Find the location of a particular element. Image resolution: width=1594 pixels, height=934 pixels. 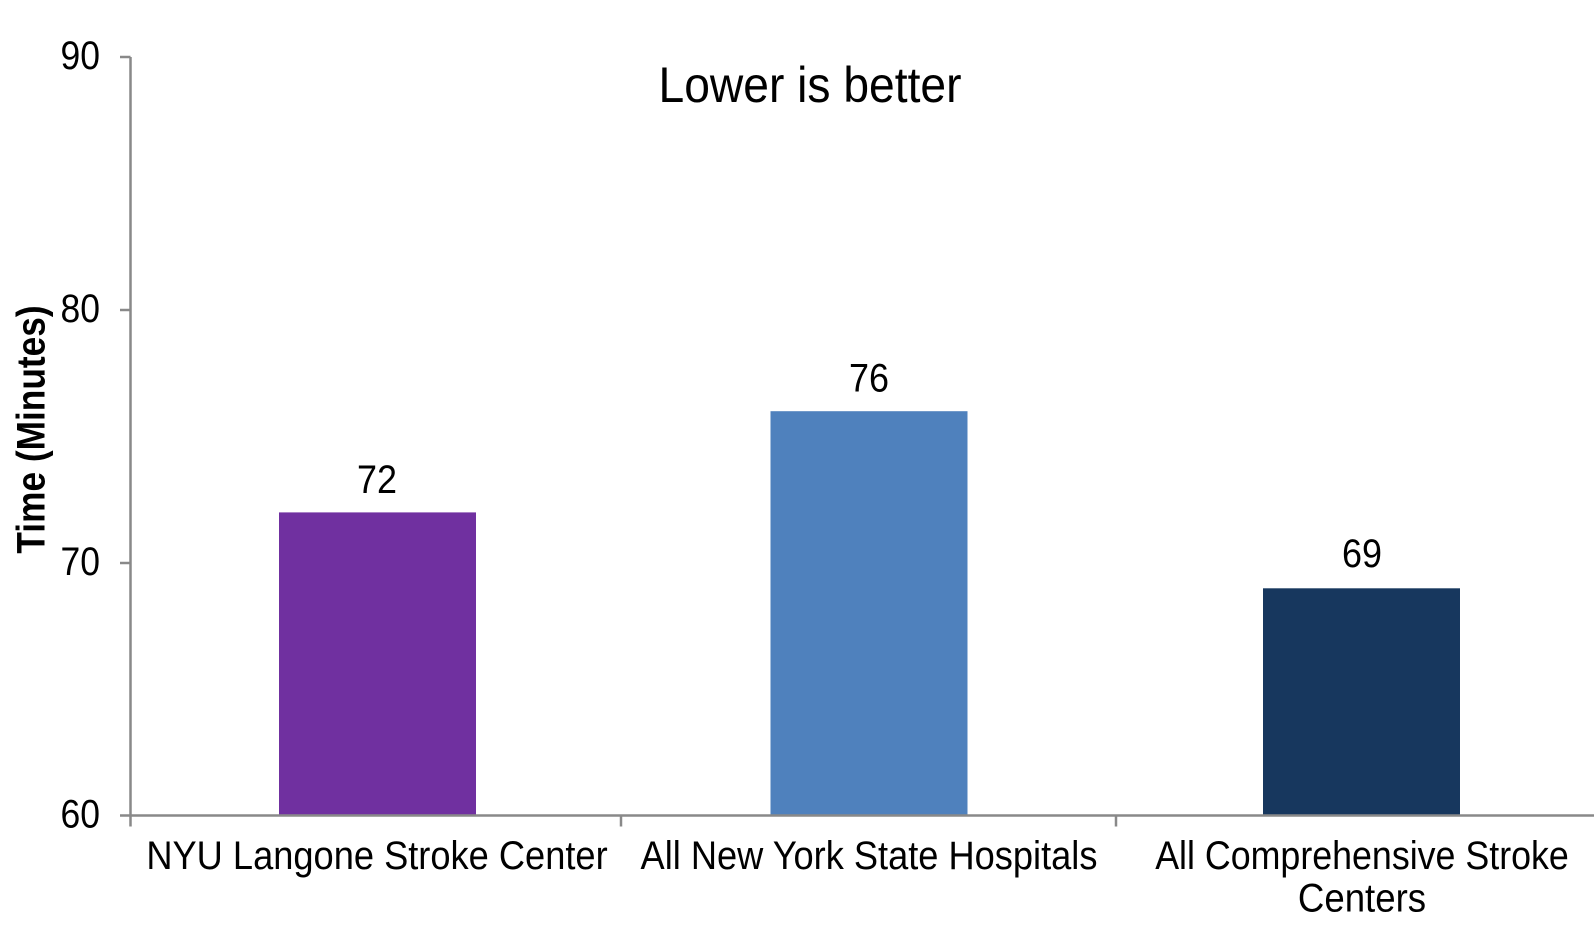

svg-text: 69 is located at coordinates (1362, 554).